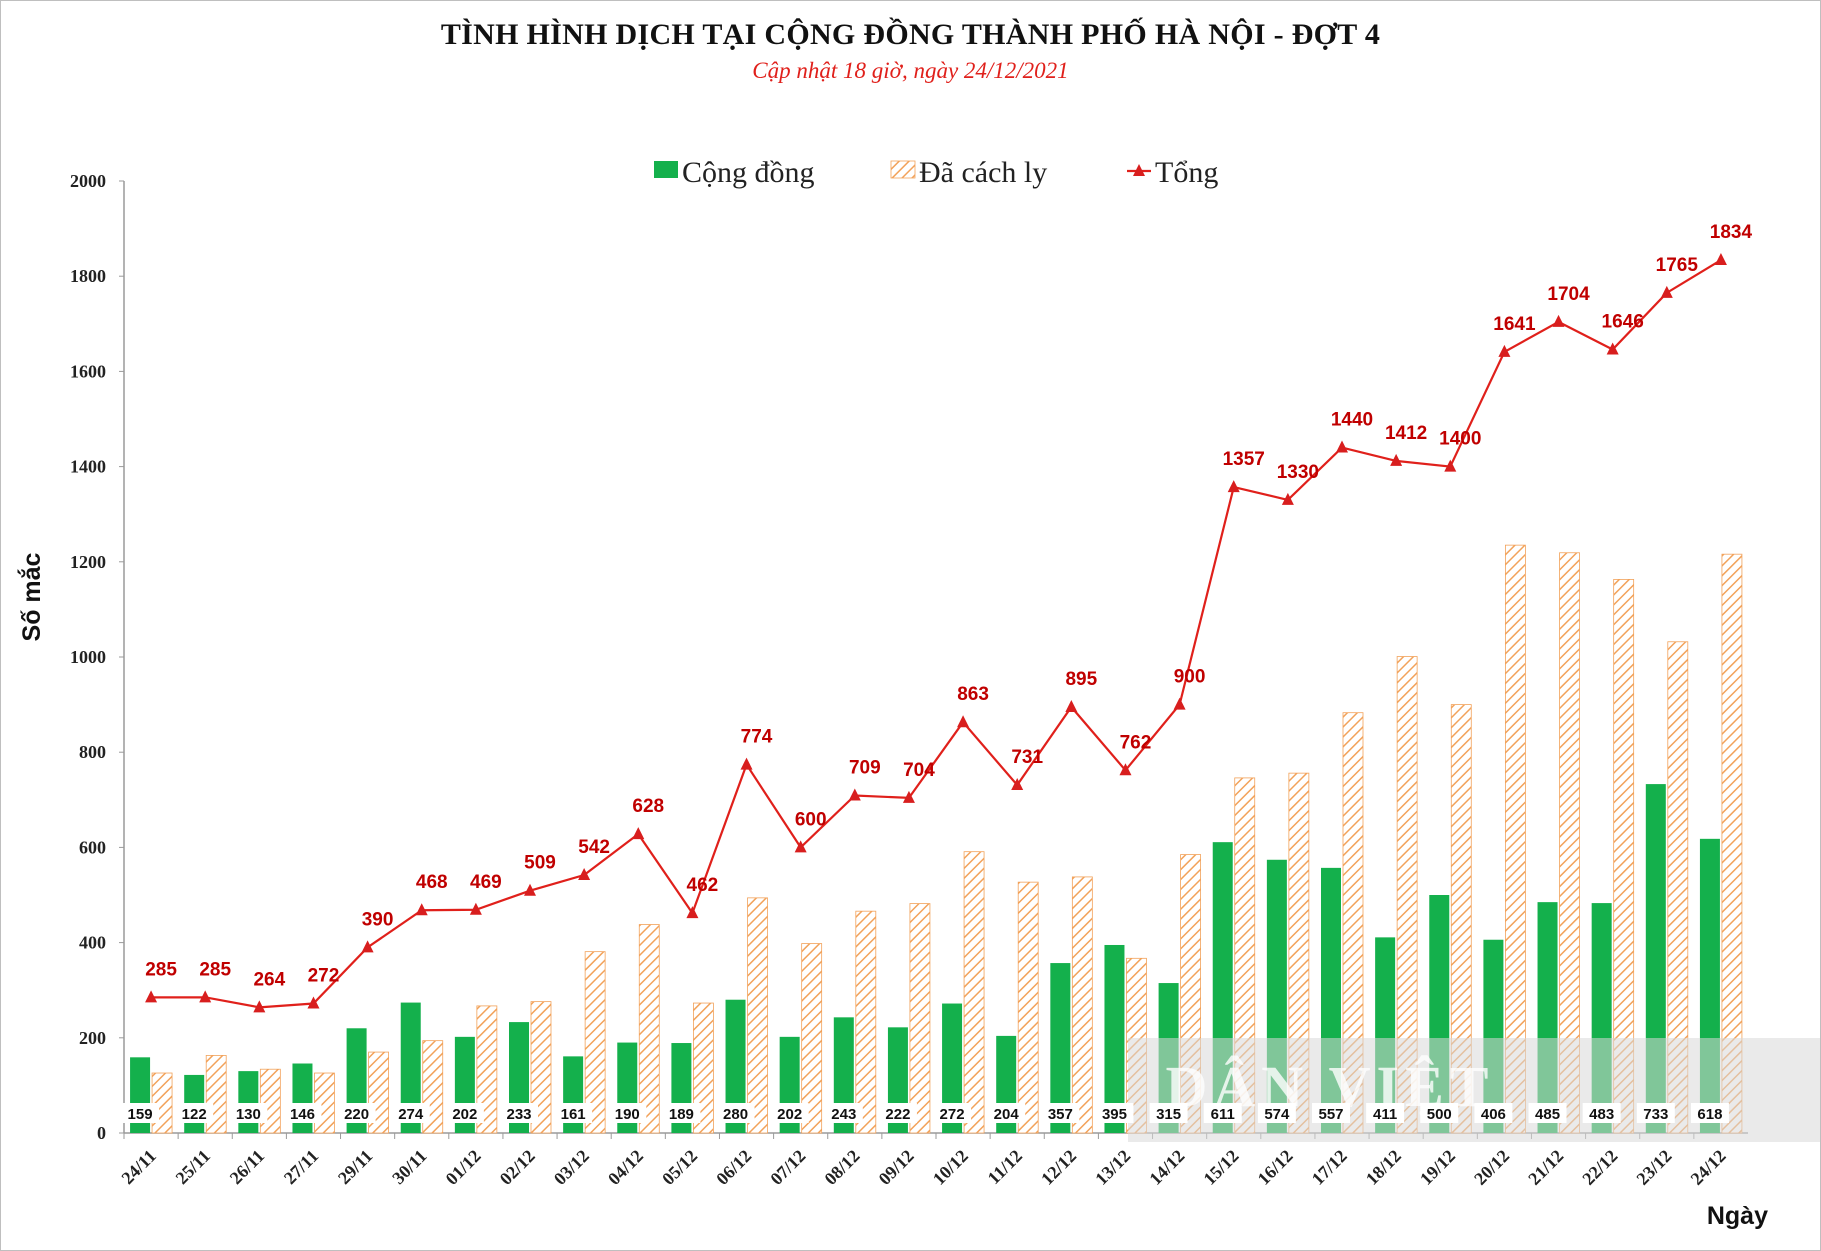 Image resolution: width=1821 pixels, height=1251 pixels. I want to click on total-label: 1765, so click(1677, 265).